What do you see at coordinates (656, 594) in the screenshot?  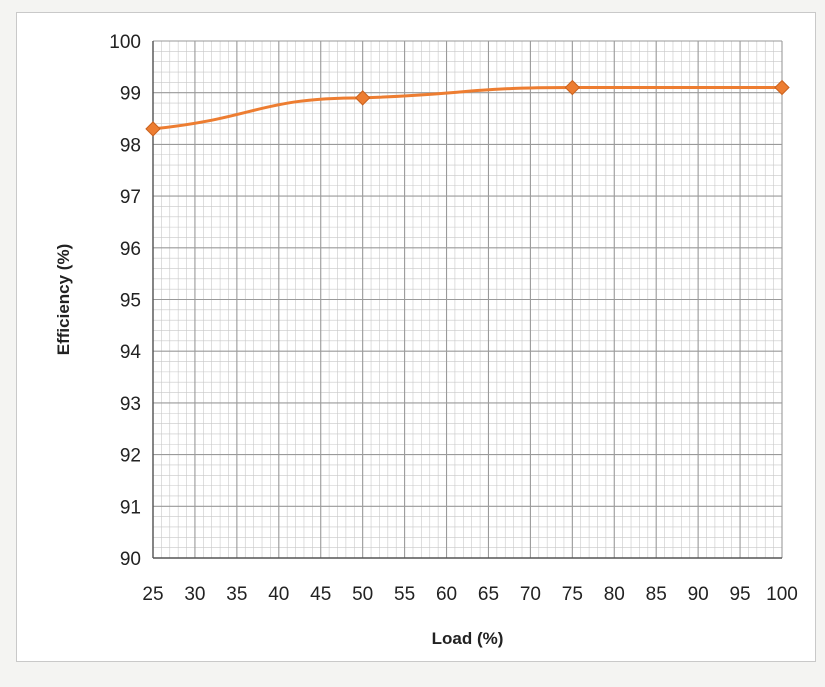 I see `x-tick-label: 85` at bounding box center [656, 594].